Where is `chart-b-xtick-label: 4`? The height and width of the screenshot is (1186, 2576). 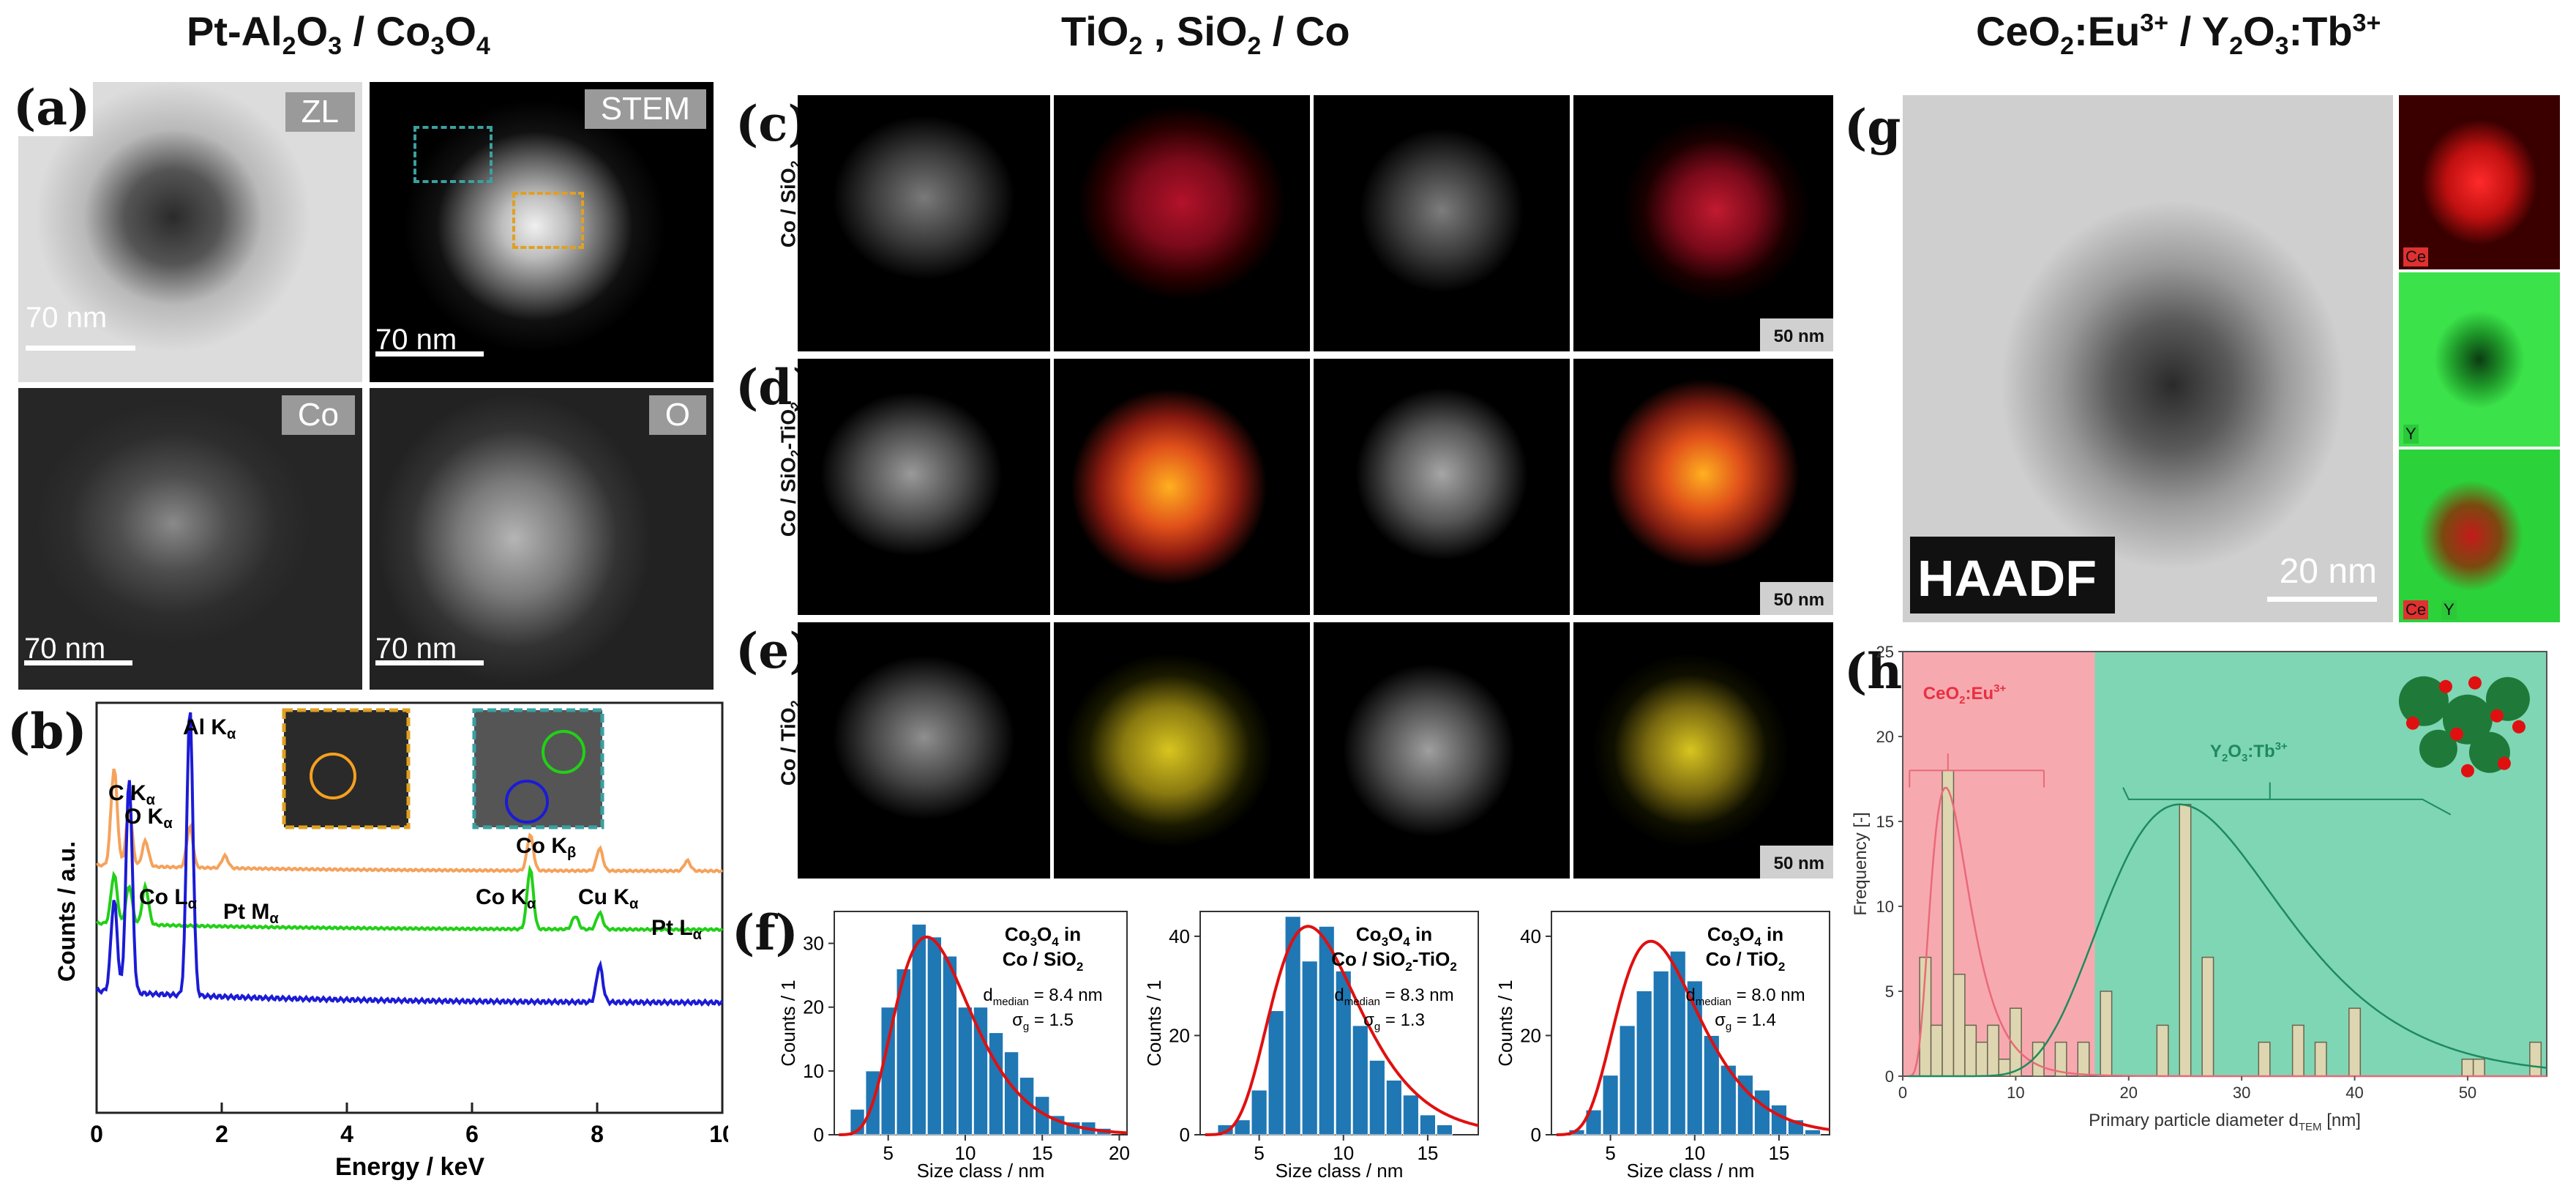
chart-b-xtick-label: 4 is located at coordinates (346, 1134).